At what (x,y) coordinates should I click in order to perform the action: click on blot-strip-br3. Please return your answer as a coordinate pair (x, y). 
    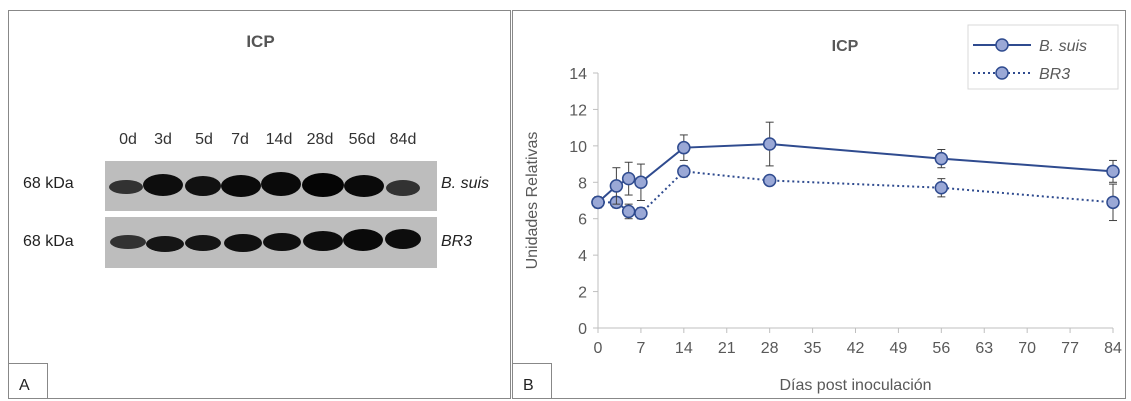
    Looking at the image, I should click on (271, 242).